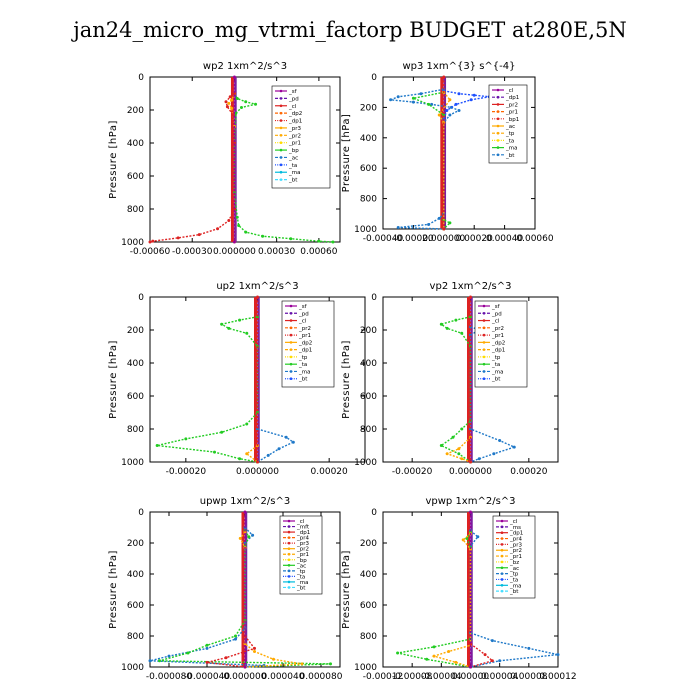 This screenshot has width=700, height=700. Describe the element at coordinates (443, 239) in the screenshot. I see `x-tick-label: 0.000000` at that location.